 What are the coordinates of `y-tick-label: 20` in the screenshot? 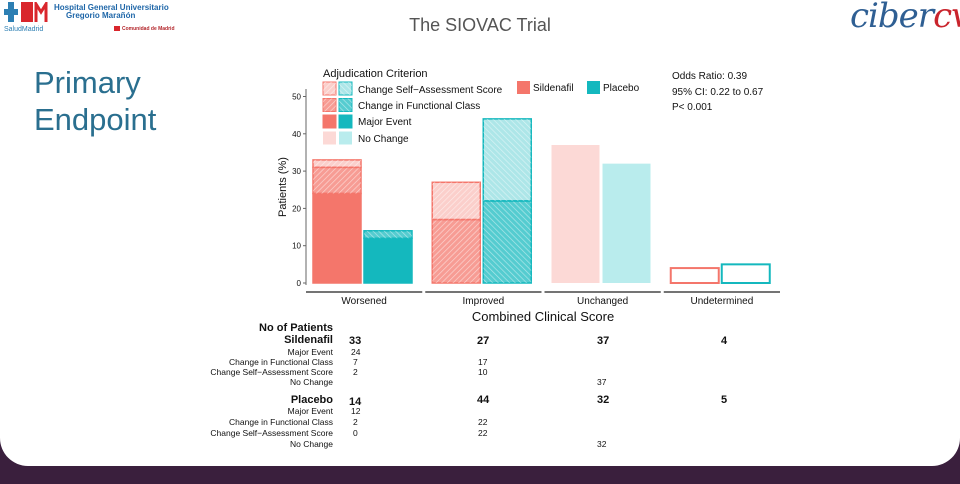 It's located at (296, 208).